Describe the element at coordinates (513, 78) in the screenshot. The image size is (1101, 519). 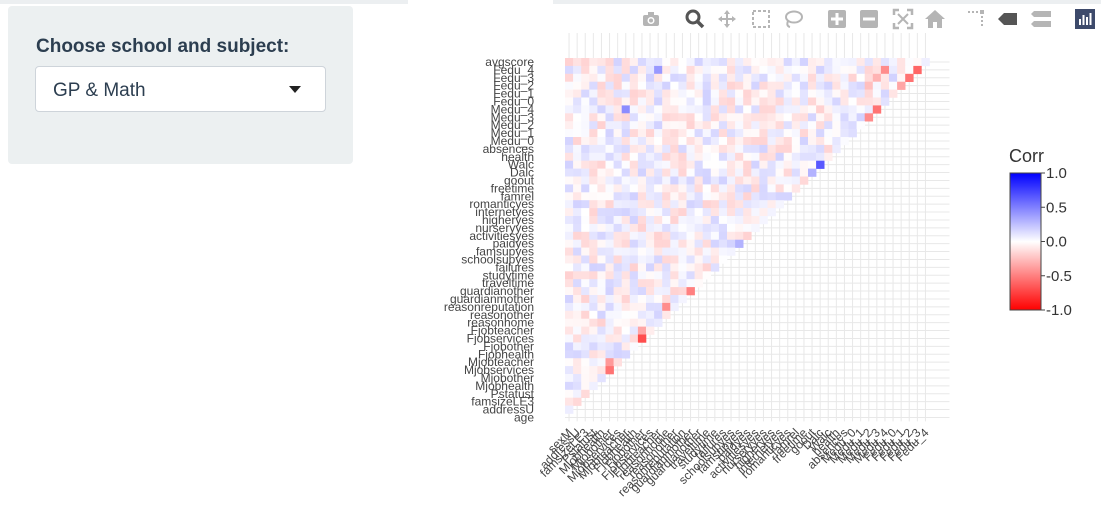
I see `y-tick-label: Fedu_3` at that location.